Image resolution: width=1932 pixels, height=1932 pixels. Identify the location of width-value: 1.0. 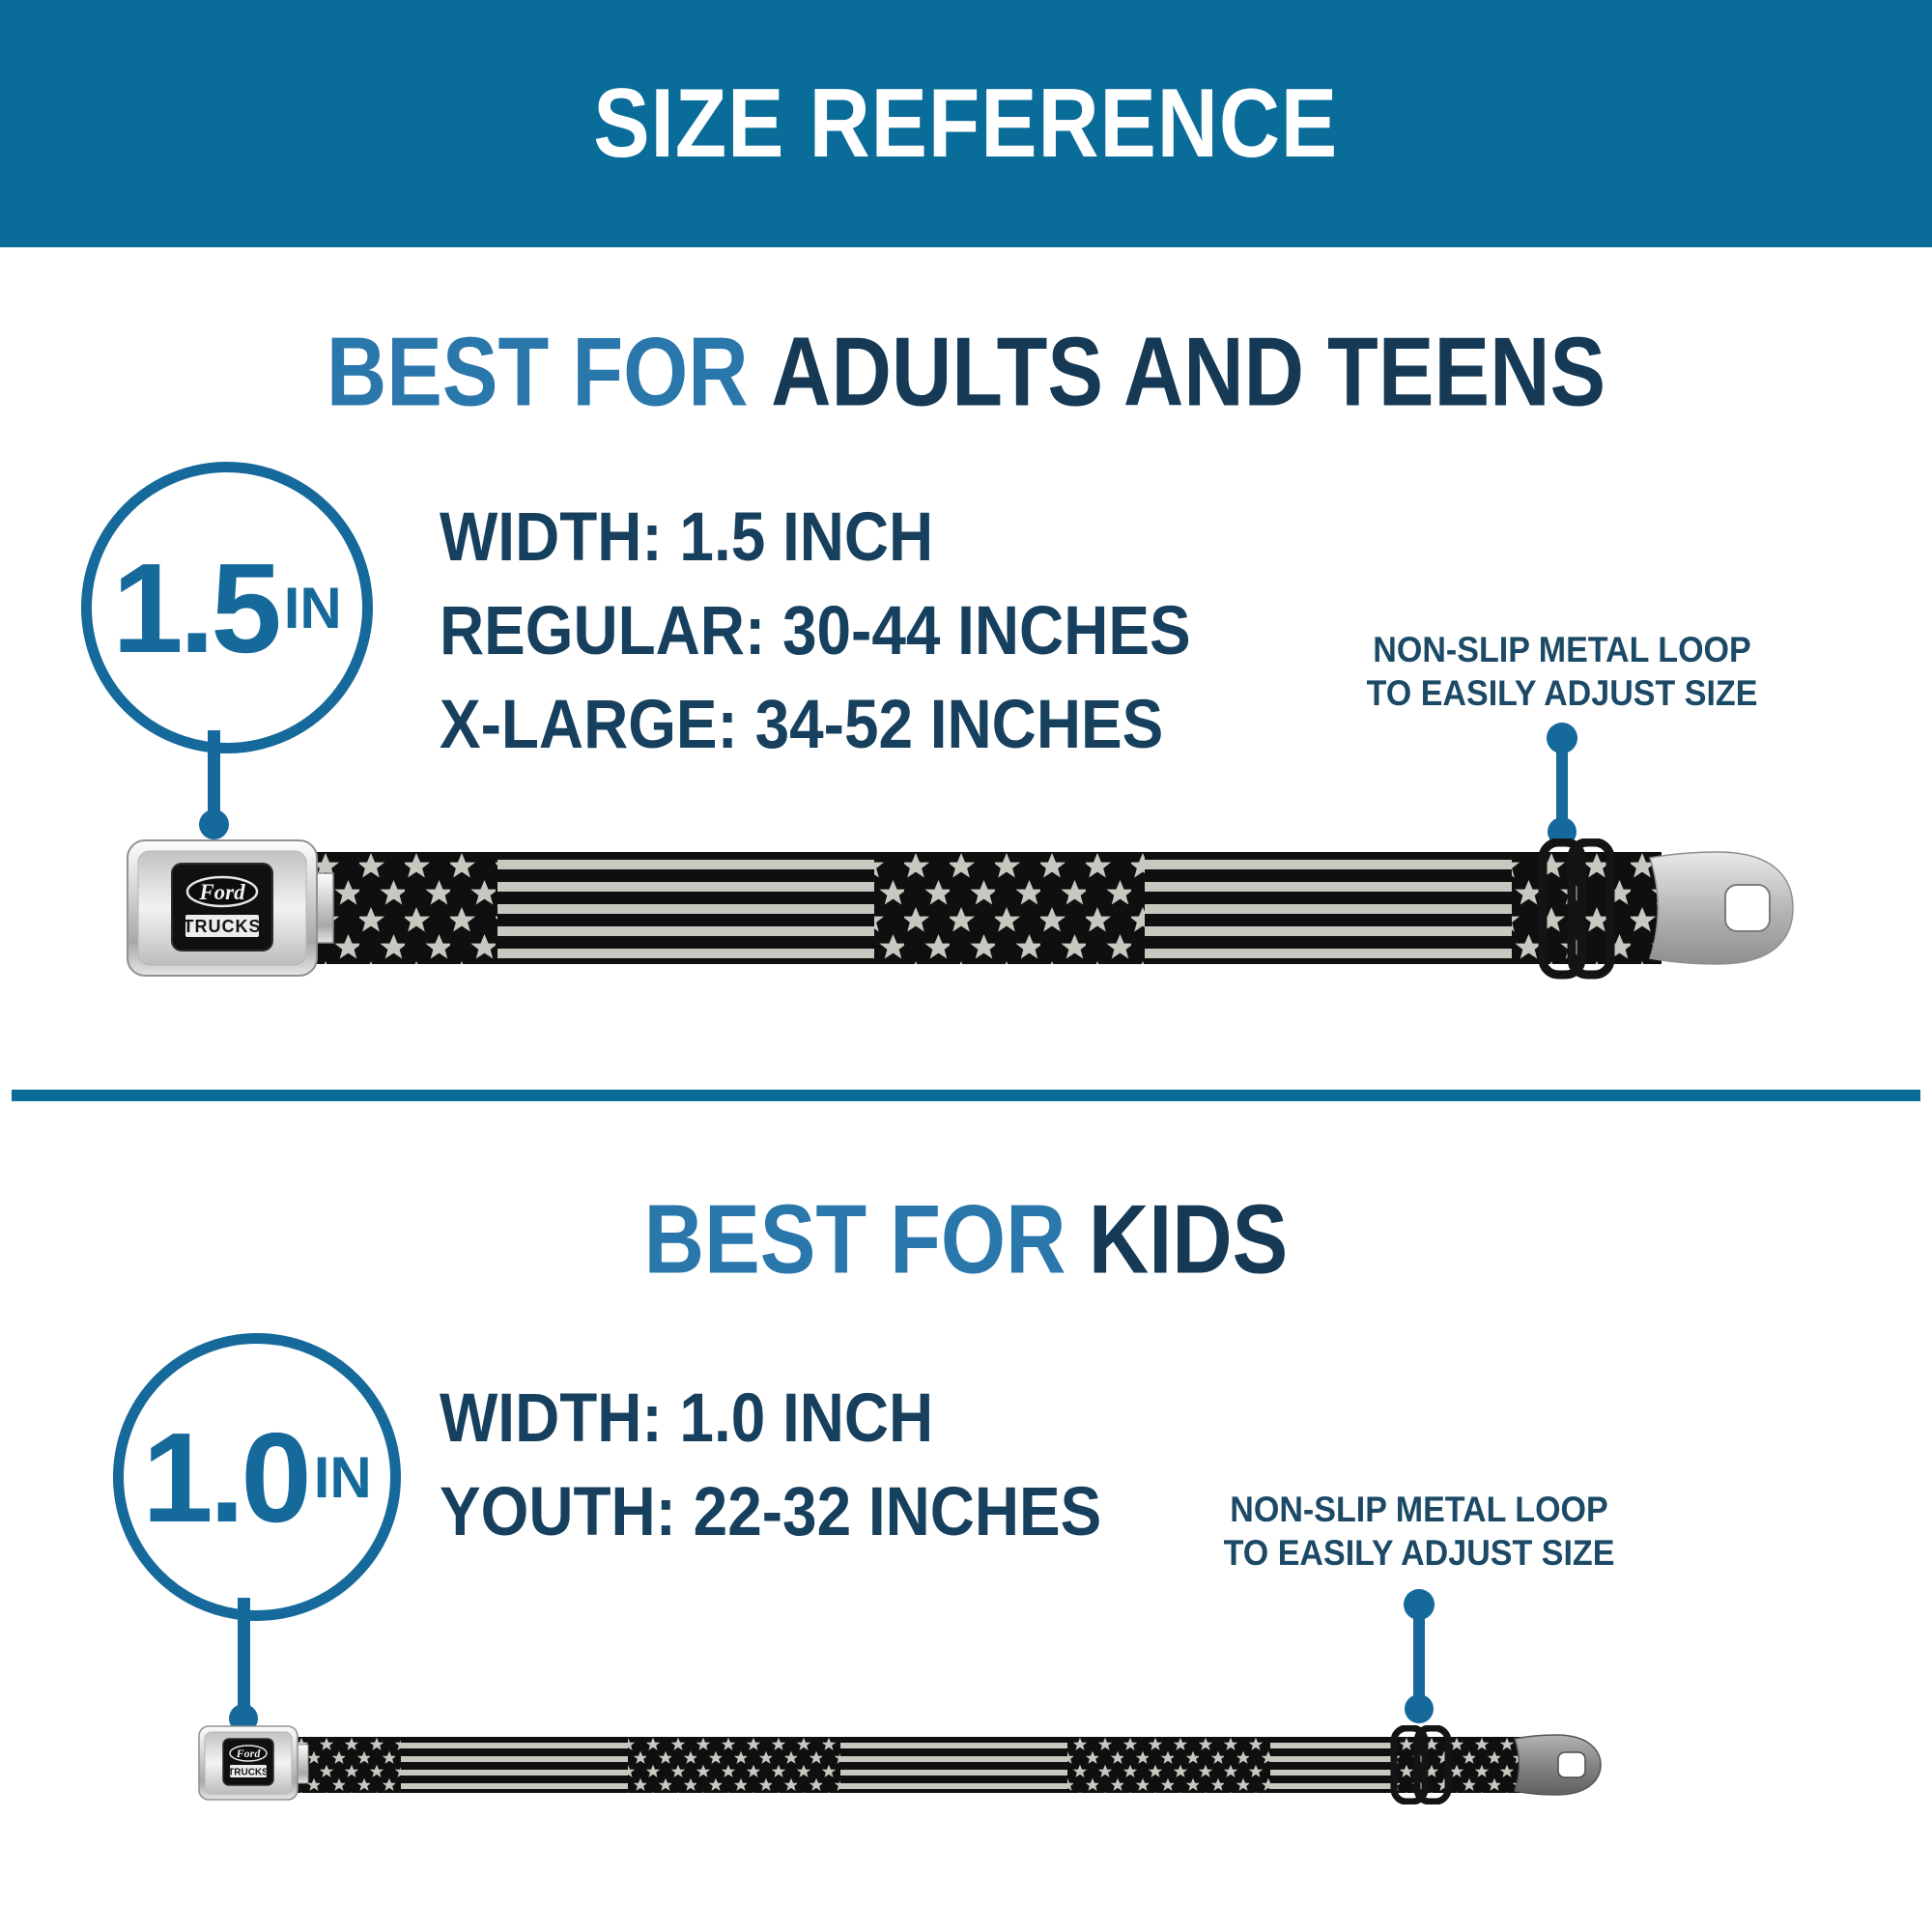
(226, 1477).